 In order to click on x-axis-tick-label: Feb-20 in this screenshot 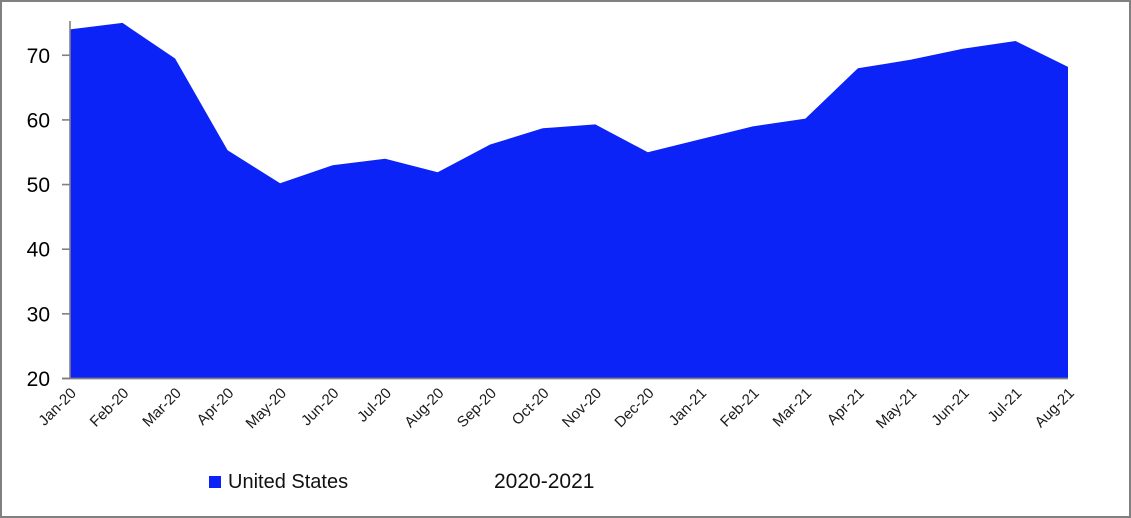, I will do `click(110, 408)`.